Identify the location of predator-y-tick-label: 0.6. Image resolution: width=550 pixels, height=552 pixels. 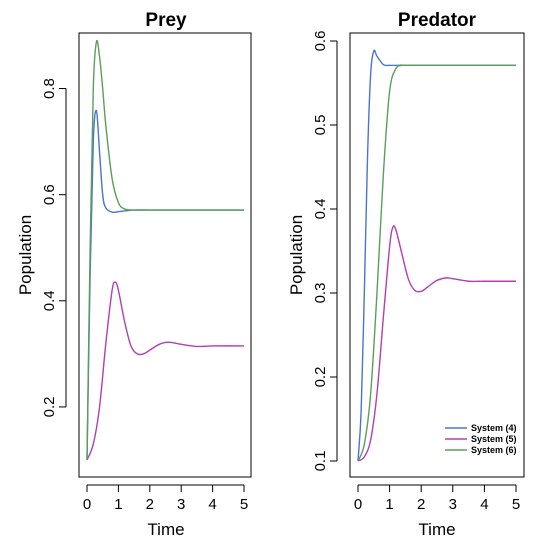
(320, 41).